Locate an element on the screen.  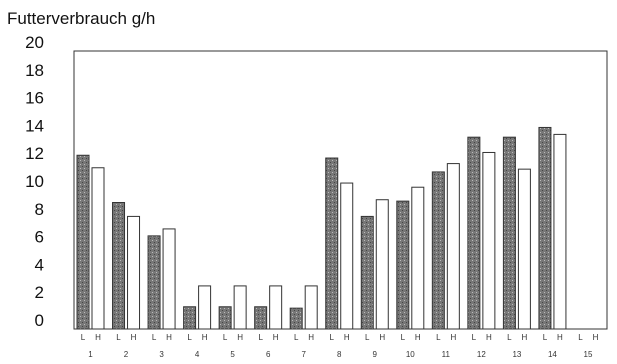
x-category-label: 14 is located at coordinates (552, 354).